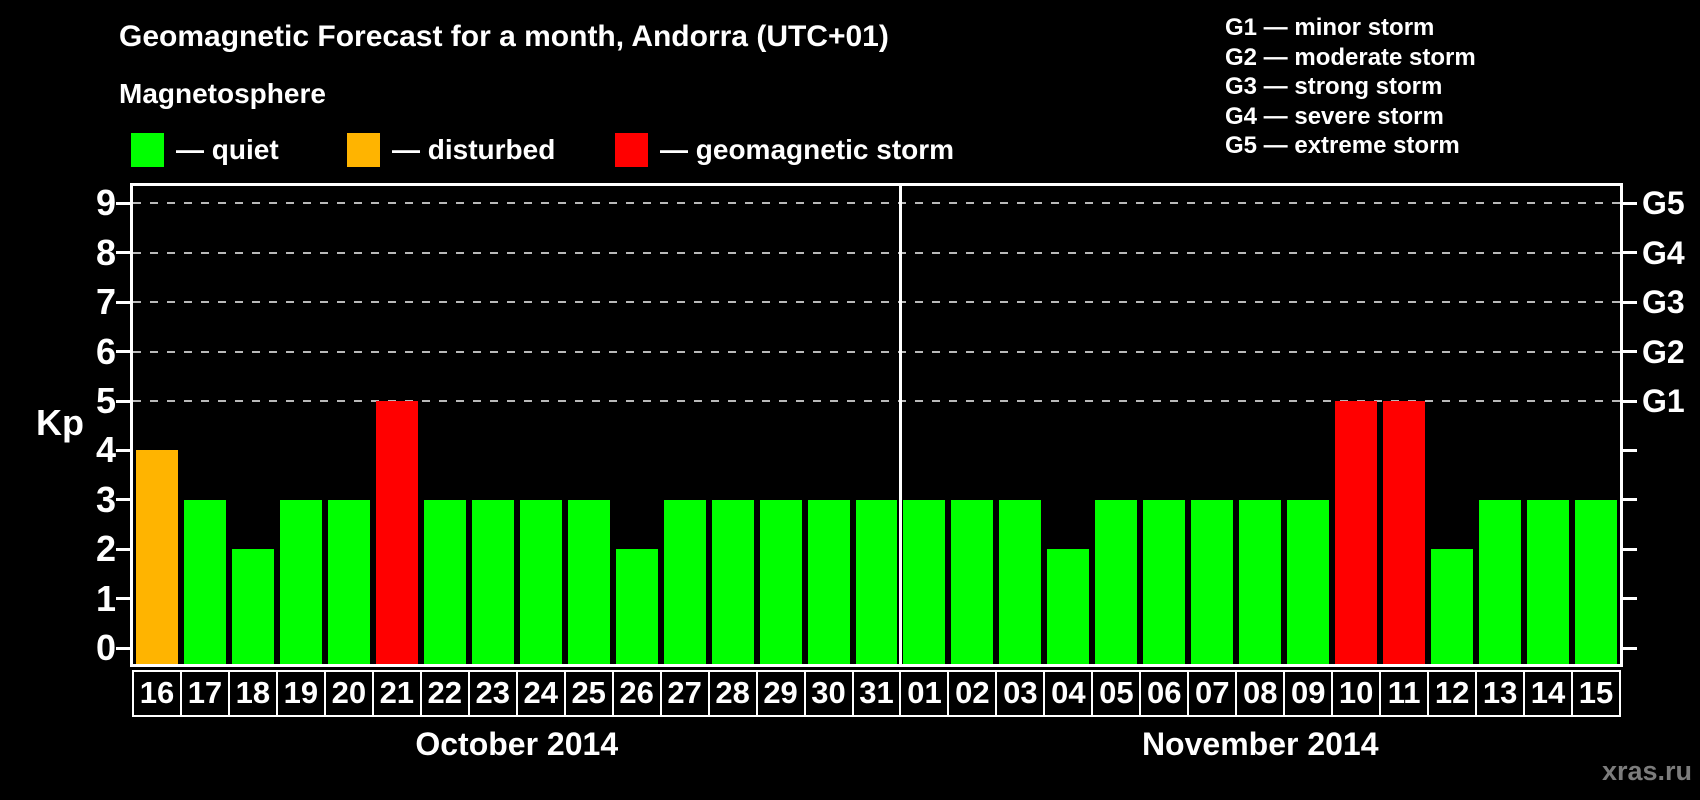 The width and height of the screenshot is (1700, 800). What do you see at coordinates (1500, 693) in the screenshot?
I see `day-label-13: 13` at bounding box center [1500, 693].